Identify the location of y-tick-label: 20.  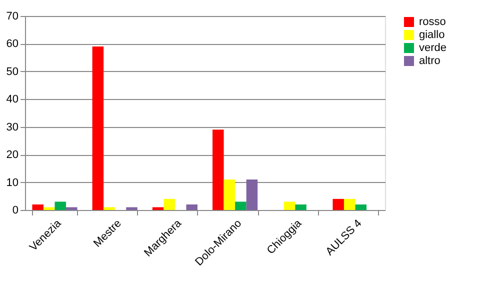
(12, 155).